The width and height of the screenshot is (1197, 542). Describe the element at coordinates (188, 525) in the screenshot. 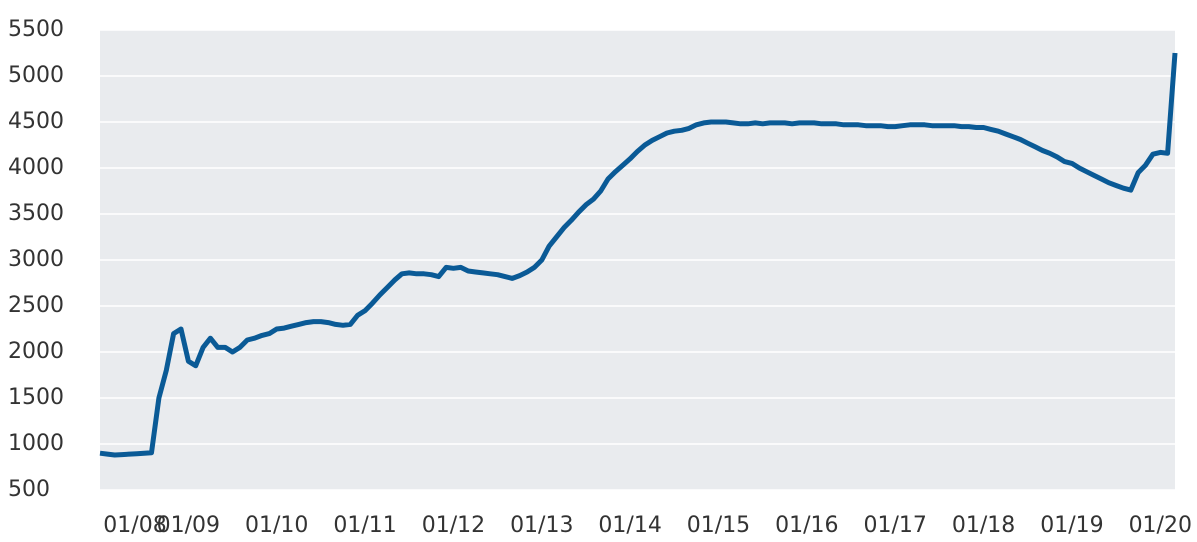

I see `x-tick-label: 01/09` at that location.